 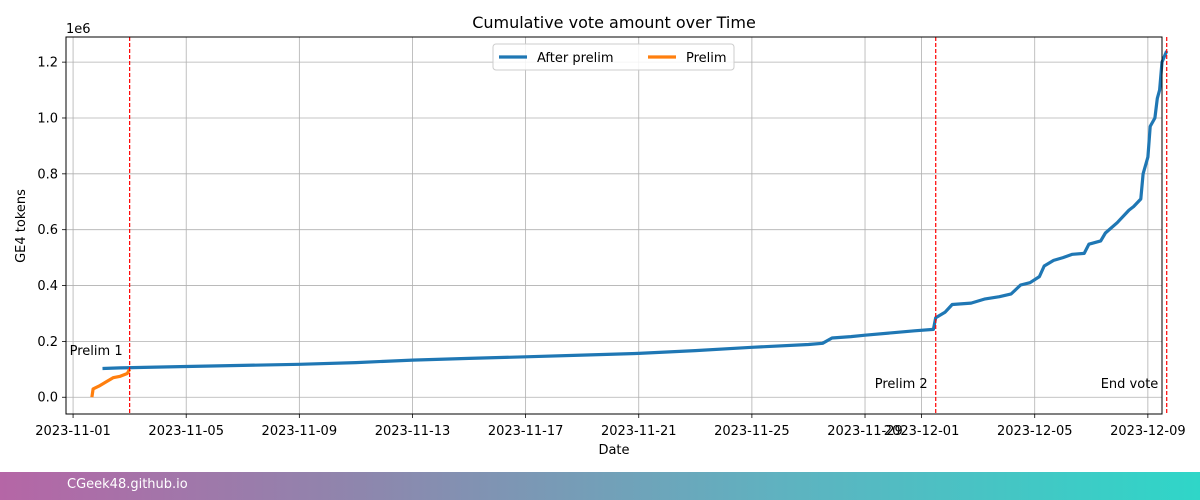 What do you see at coordinates (47, 286) in the screenshot?
I see `y-tick-label: 0.4` at bounding box center [47, 286].